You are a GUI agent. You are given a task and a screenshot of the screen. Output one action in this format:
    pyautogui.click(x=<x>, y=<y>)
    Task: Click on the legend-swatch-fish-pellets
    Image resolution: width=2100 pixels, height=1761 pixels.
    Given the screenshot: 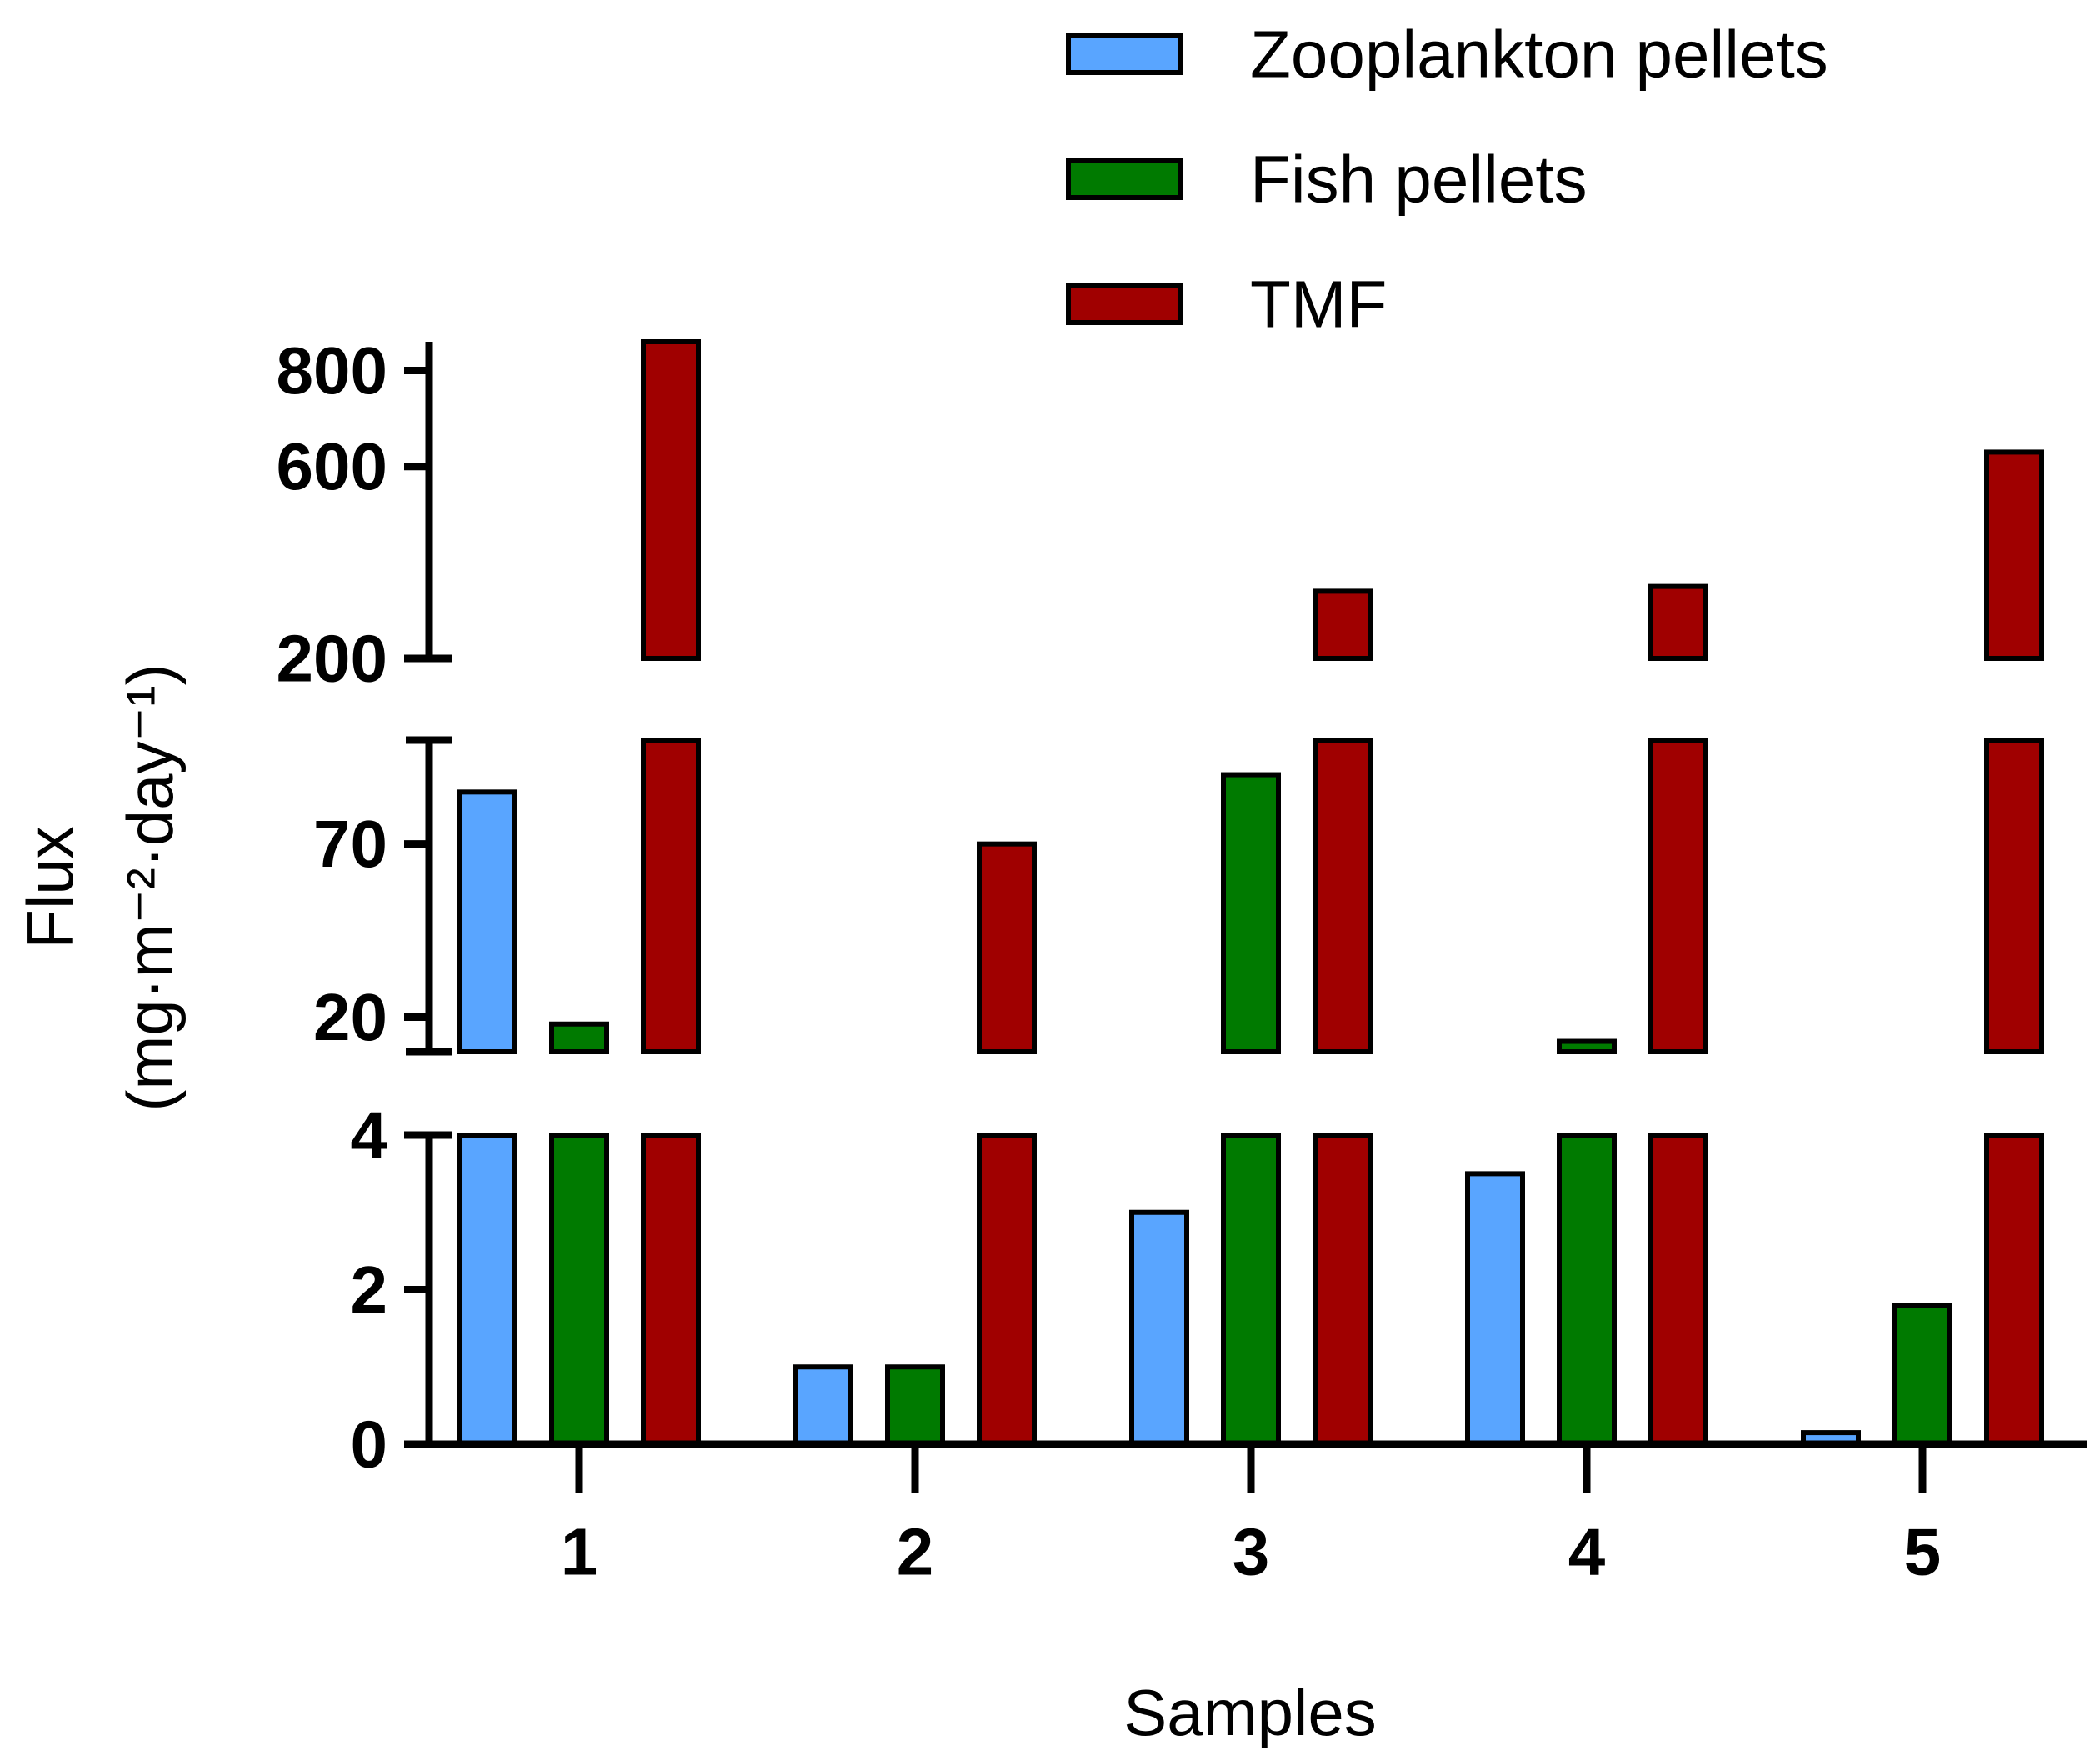 What is the action you would take?
    pyautogui.click(x=1124, y=179)
    